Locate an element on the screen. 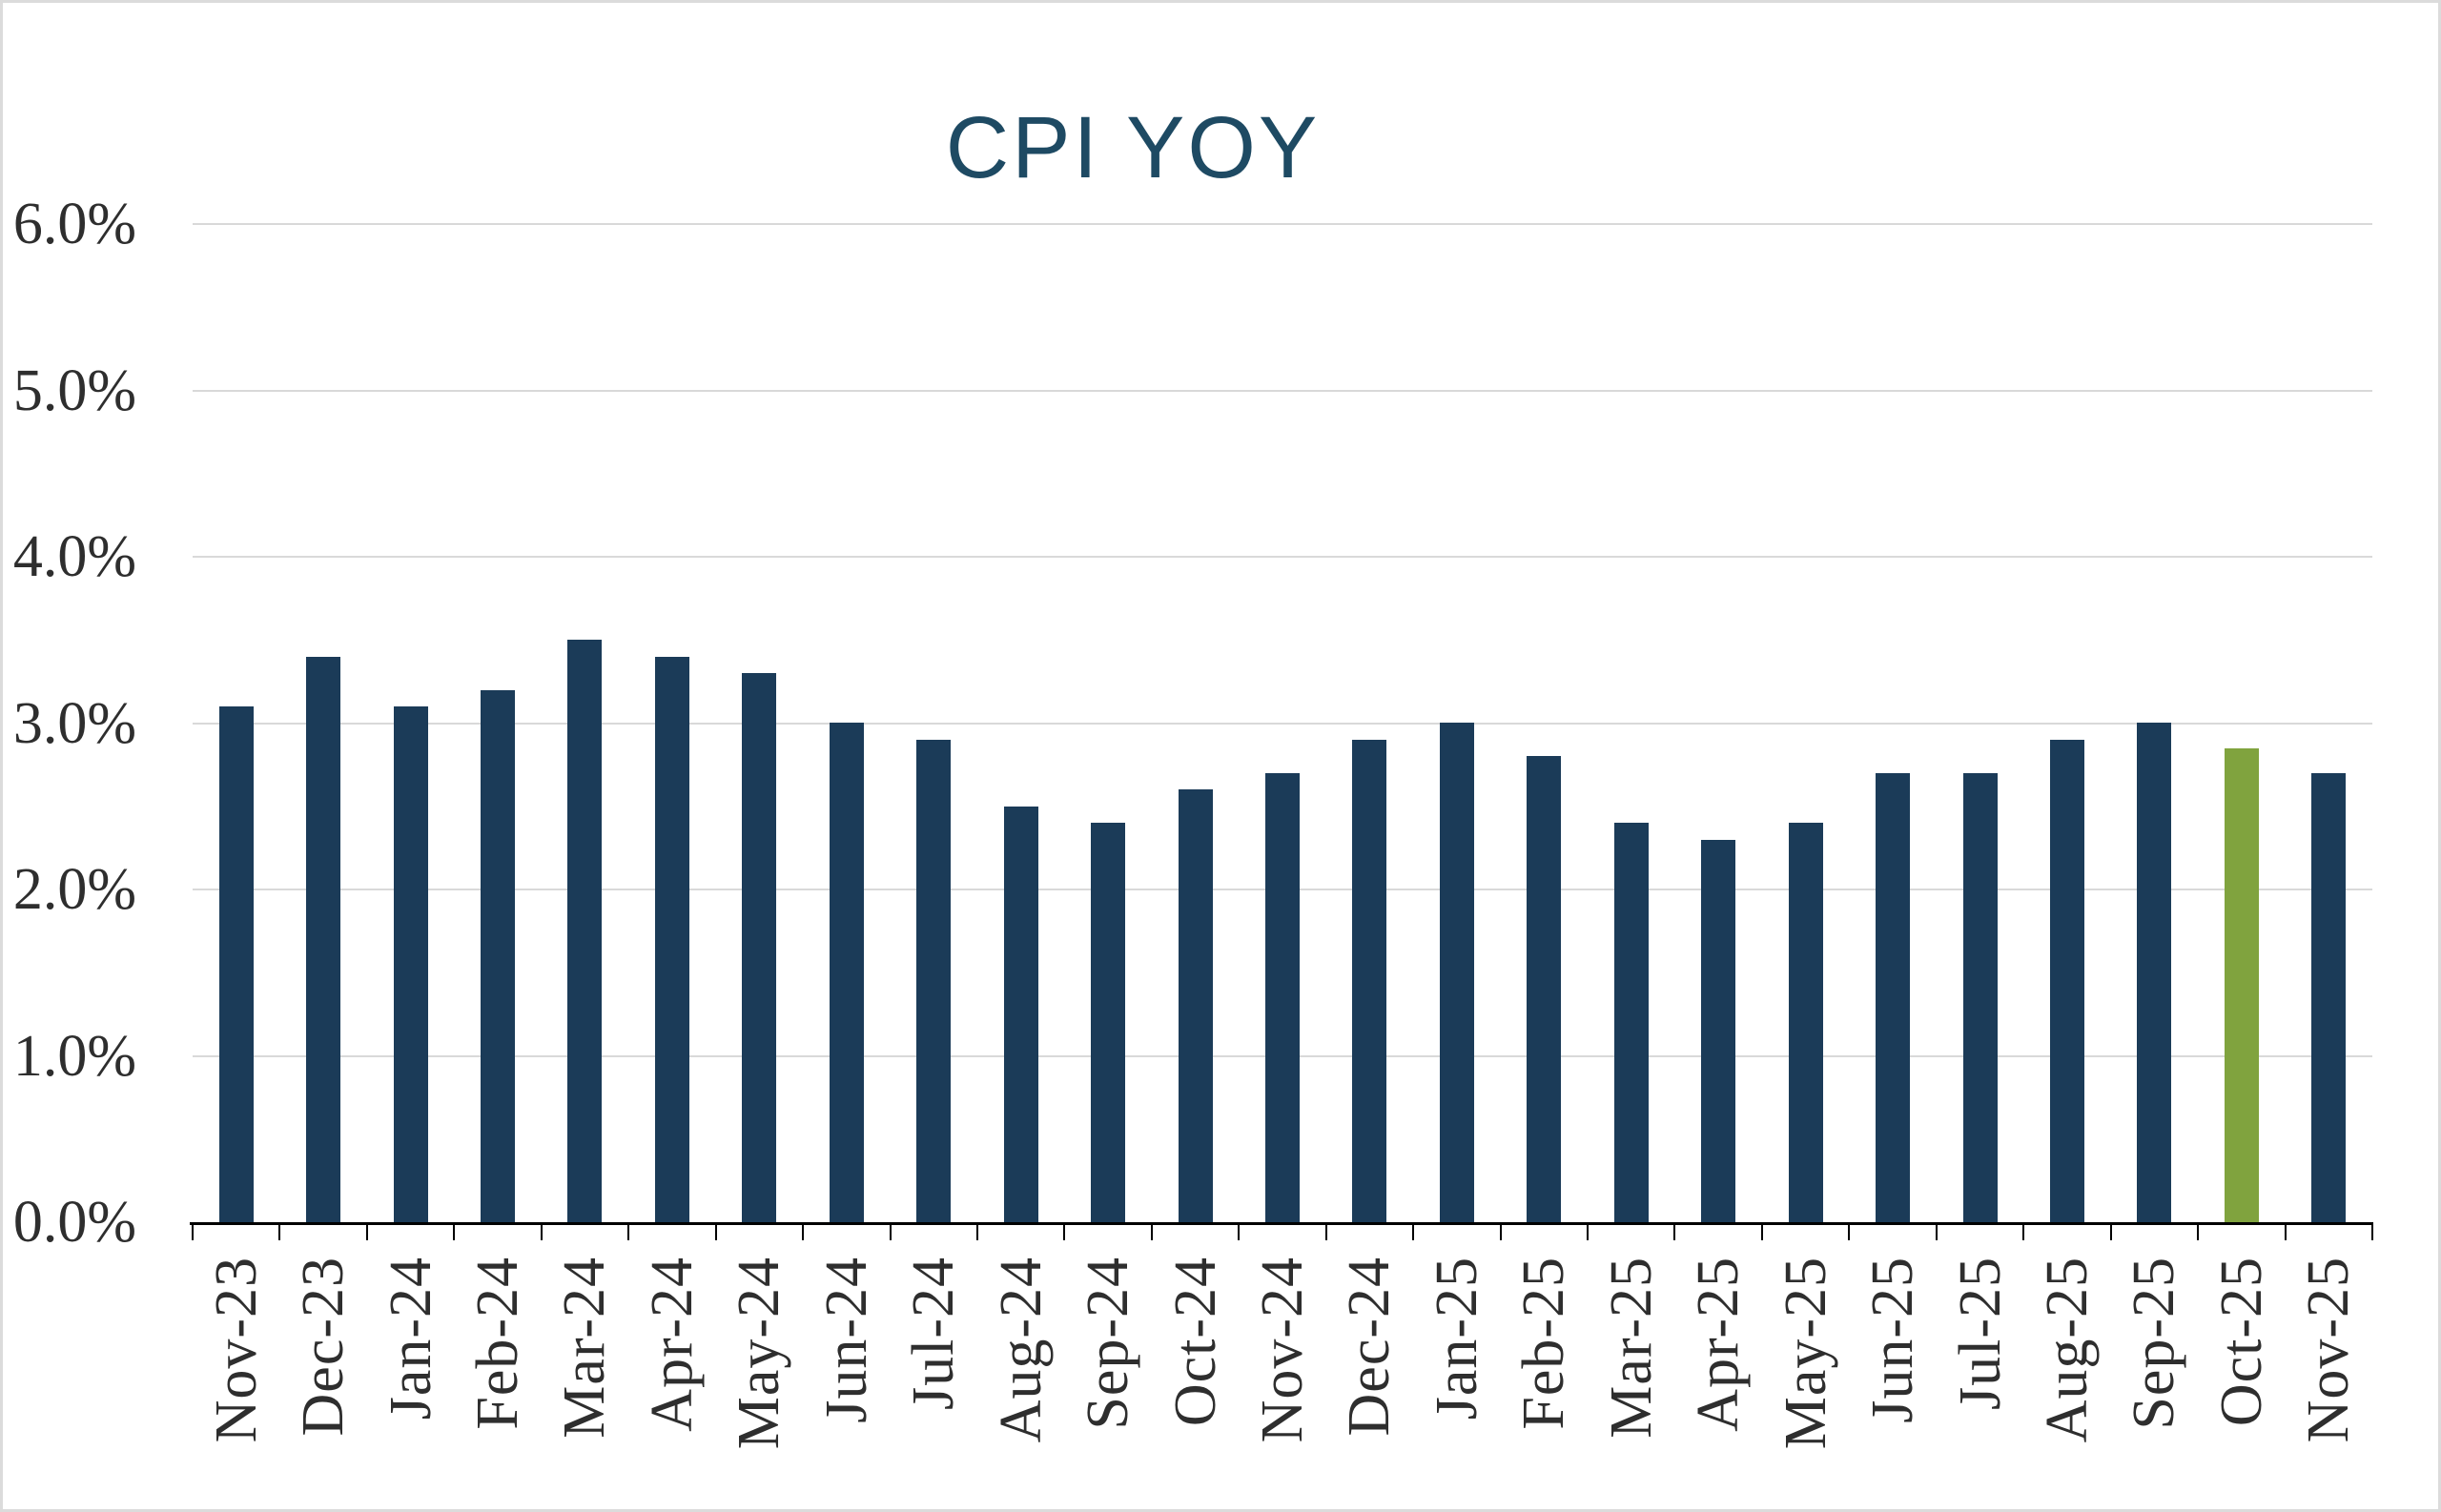 The height and width of the screenshot is (1512, 2441). x-axis-category-label: Mar-25 is located at coordinates (1631, 1348).